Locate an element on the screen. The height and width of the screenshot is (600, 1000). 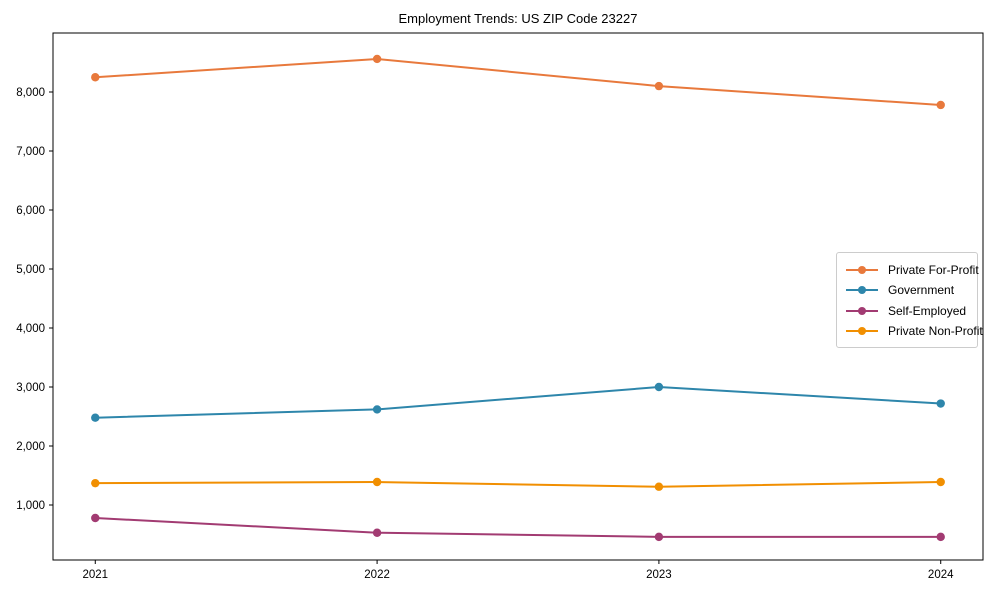
y-tick-label: 1,000 is located at coordinates (30, 506).